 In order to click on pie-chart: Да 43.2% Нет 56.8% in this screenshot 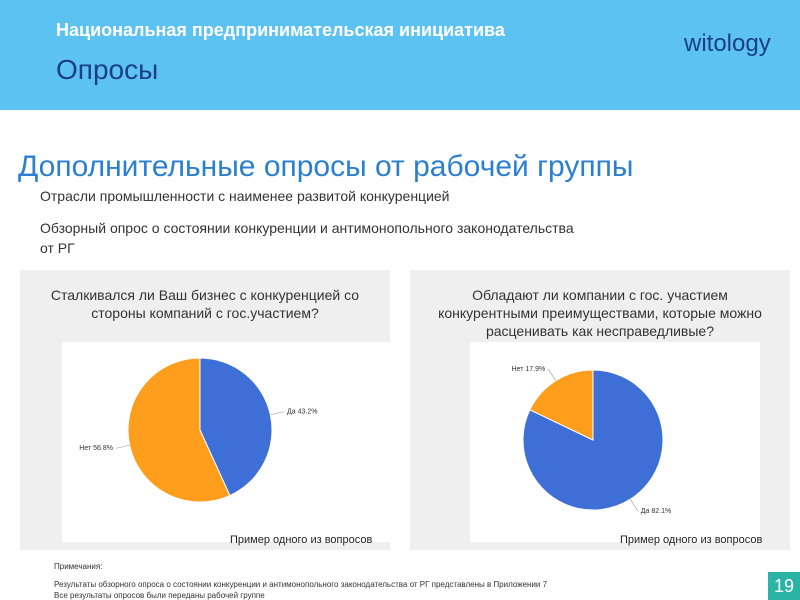, I will do `click(226, 442)`.